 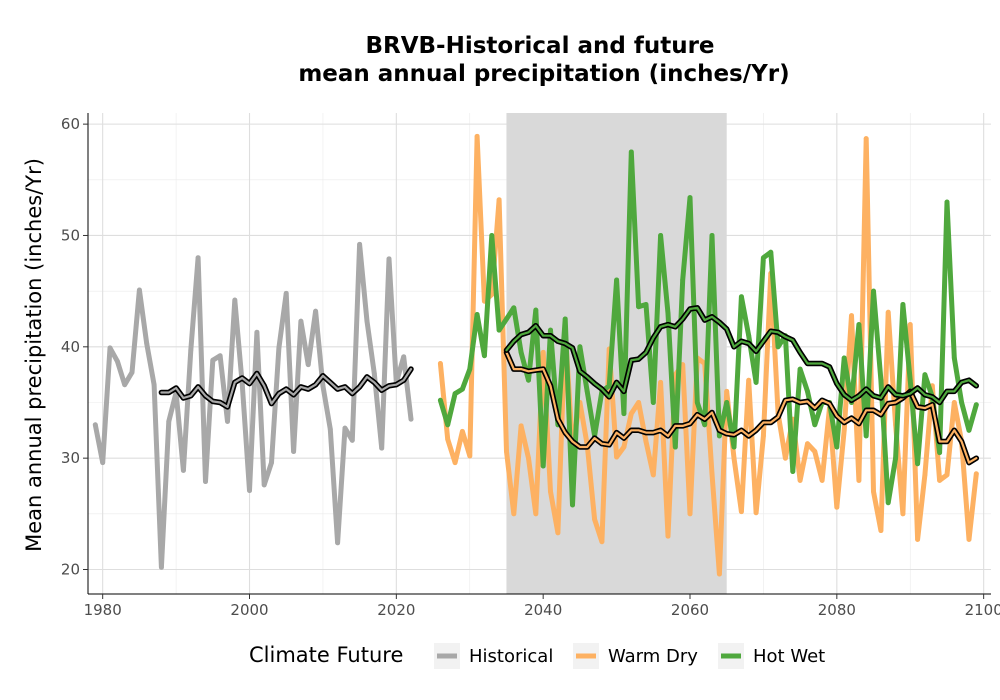 I want to click on chart-title-line-1: BRVB-Historical and future, so click(x=539, y=46).